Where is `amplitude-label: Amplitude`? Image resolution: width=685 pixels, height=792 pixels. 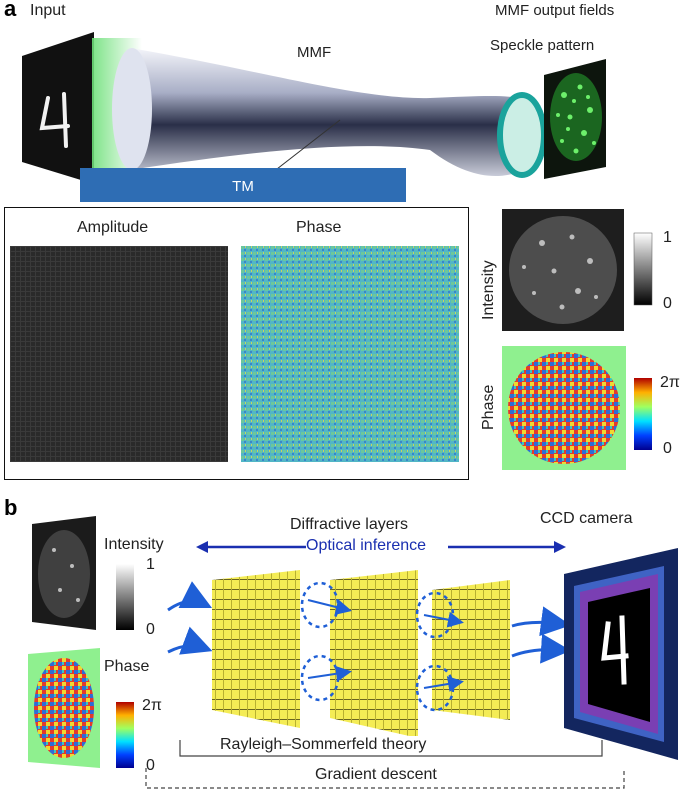
amplitude-label: Amplitude is located at coordinates (113, 227).